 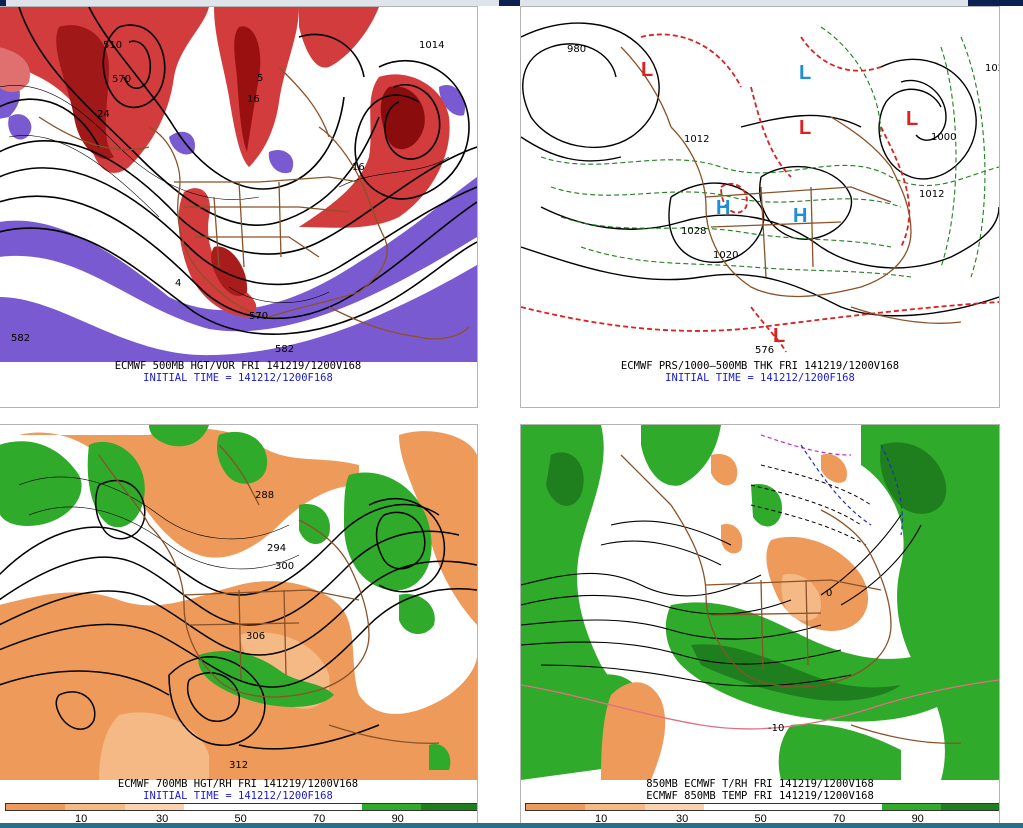 I want to click on temp-colorbar-ticks: 10 30 50 70 90, so click(x=762, y=819).